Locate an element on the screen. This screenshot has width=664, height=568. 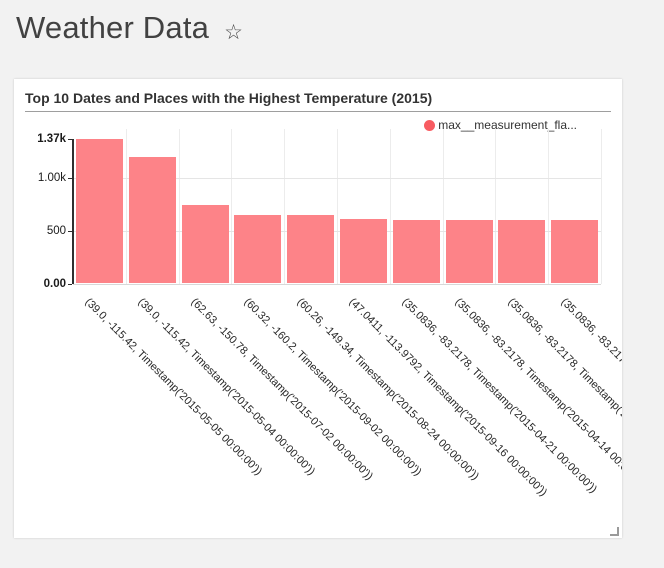
page-title: Weather Data is located at coordinates (113, 27).